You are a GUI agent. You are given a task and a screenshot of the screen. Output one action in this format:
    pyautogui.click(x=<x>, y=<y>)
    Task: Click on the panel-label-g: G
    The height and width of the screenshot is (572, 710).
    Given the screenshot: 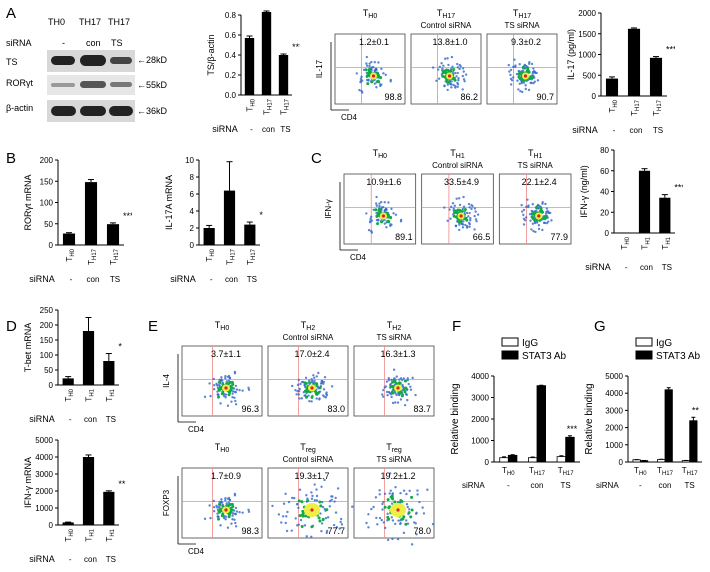 What is the action you would take?
    pyautogui.click(x=600, y=326)
    